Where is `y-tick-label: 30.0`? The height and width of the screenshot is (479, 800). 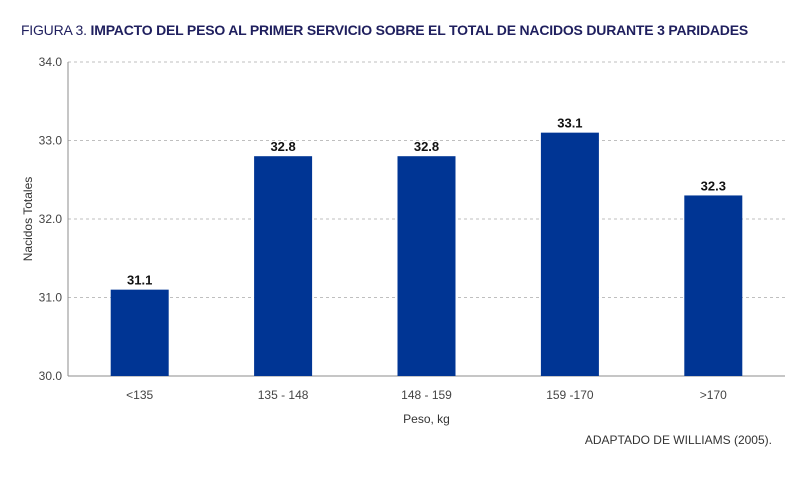
y-tick-label: 30.0 is located at coordinates (51, 376).